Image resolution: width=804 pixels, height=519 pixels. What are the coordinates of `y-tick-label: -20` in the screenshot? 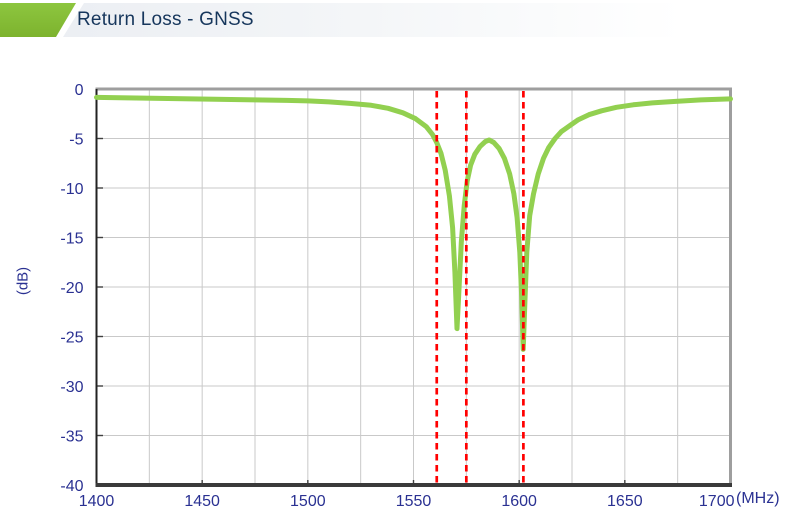 It's located at (71, 288).